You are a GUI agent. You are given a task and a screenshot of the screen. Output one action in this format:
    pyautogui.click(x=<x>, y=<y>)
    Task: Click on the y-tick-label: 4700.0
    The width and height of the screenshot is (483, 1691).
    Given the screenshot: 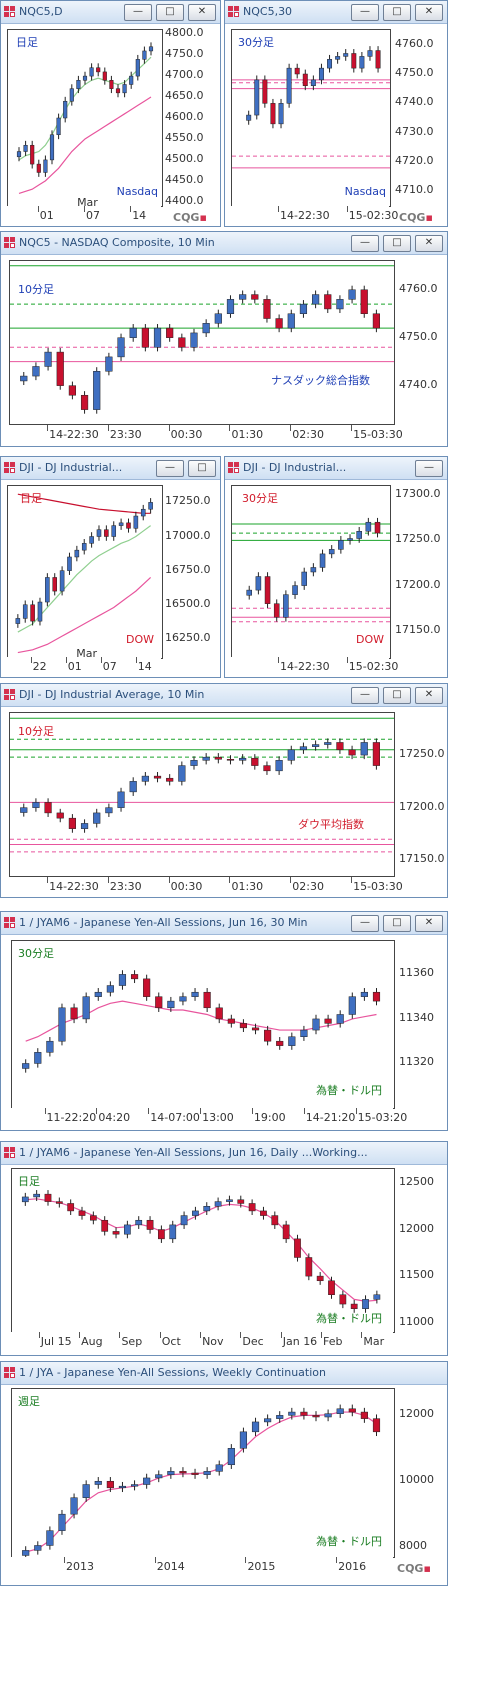 What is the action you would take?
    pyautogui.click(x=184, y=75)
    